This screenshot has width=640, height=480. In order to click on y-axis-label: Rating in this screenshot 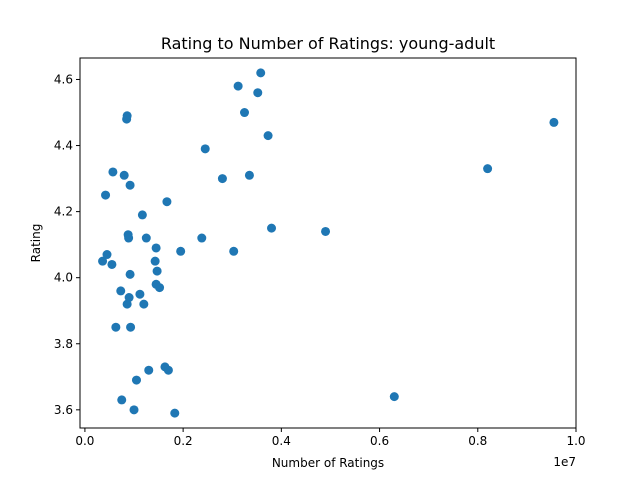, I will do `click(36, 243)`.